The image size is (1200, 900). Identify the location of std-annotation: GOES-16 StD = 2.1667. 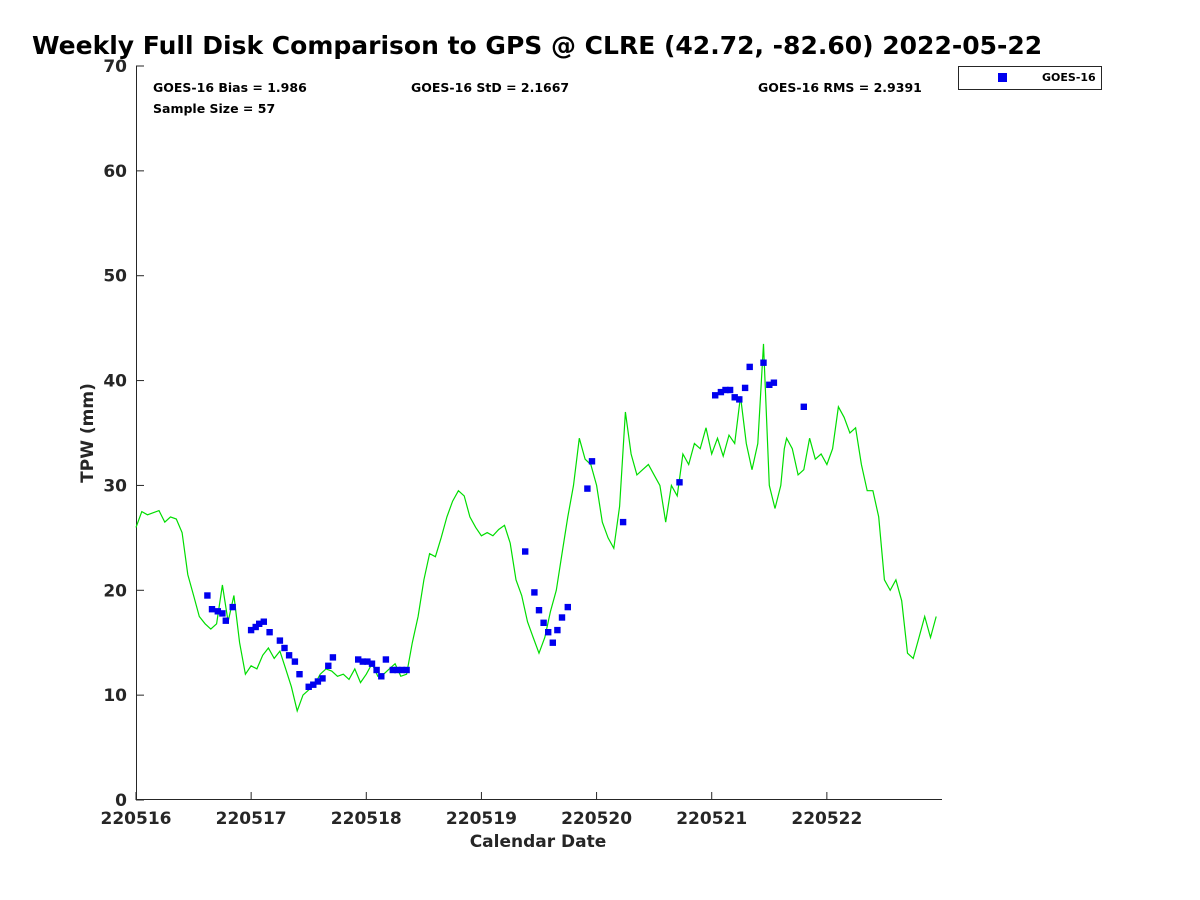
(490, 87).